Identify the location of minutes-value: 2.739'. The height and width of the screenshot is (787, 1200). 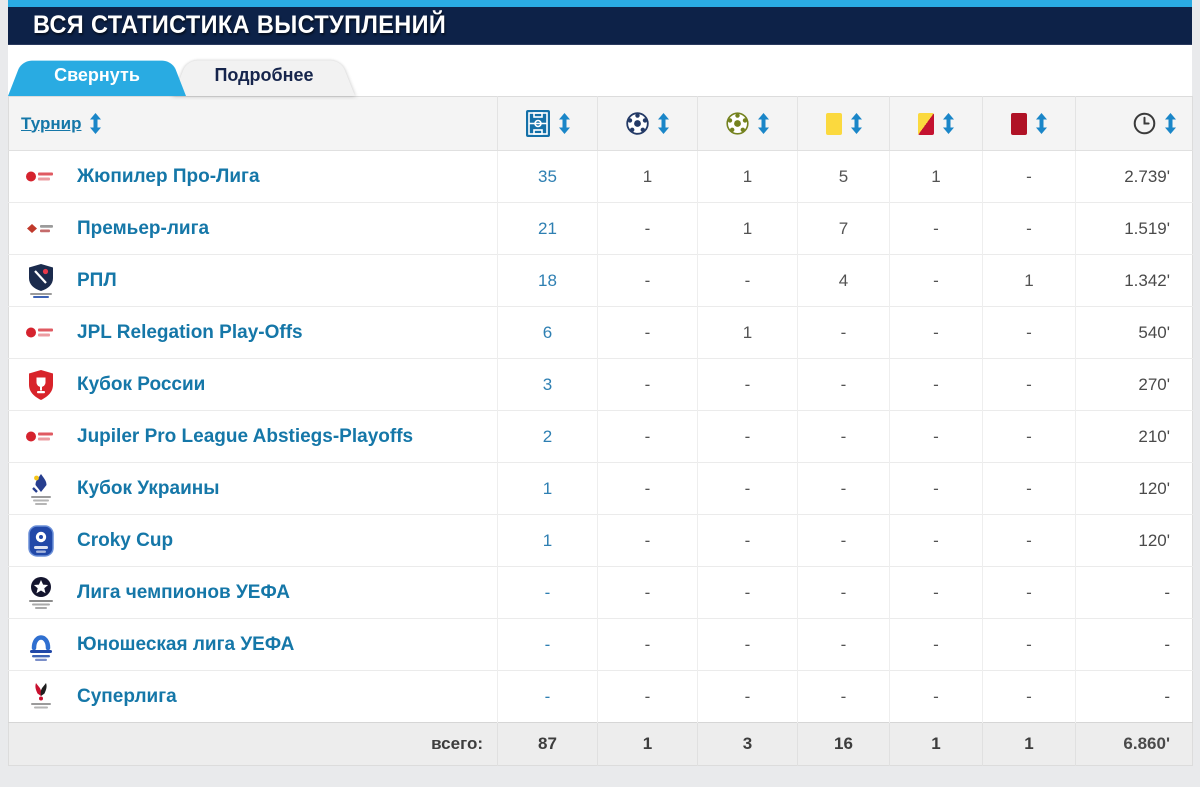
(1134, 176).